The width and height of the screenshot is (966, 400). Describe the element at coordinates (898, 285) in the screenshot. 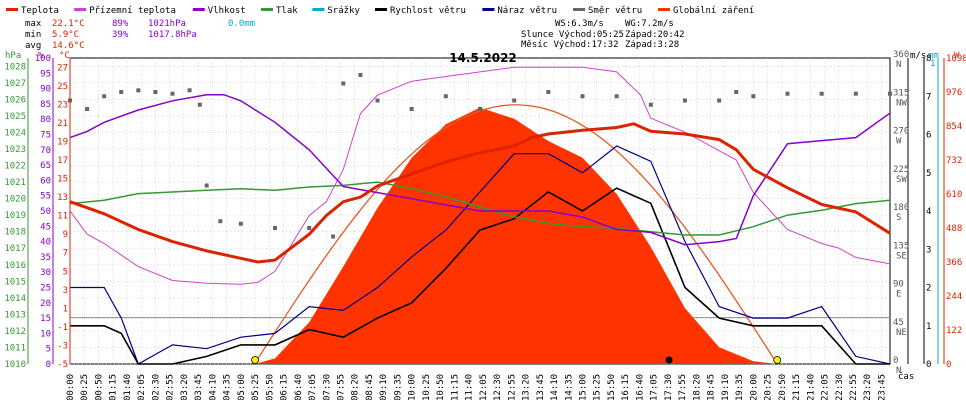

I see `y-tick-wind-dir: 90` at that location.